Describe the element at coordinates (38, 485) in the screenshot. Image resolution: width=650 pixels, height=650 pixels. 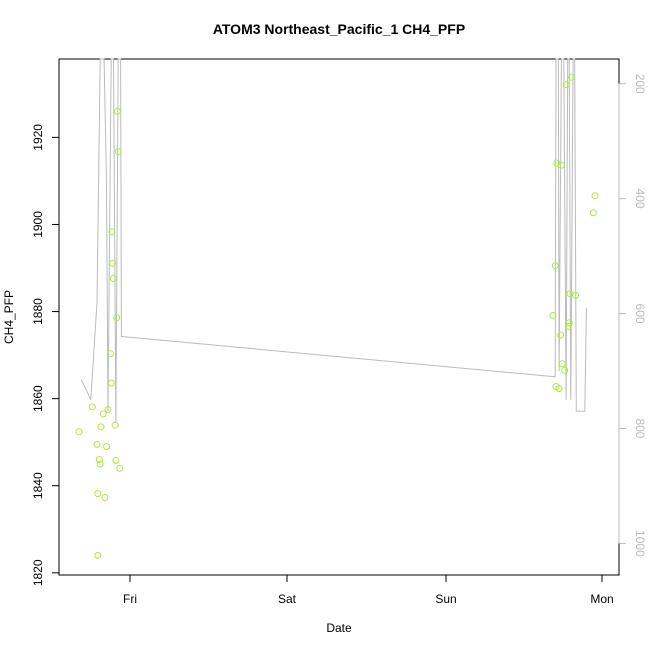
I see `y-tick-label: 1840` at that location.